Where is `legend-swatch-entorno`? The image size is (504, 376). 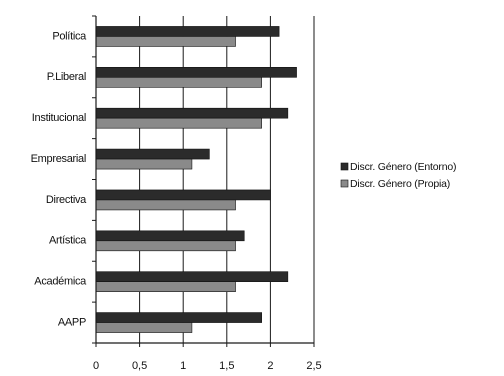 legend-swatch-entorno is located at coordinates (344, 166).